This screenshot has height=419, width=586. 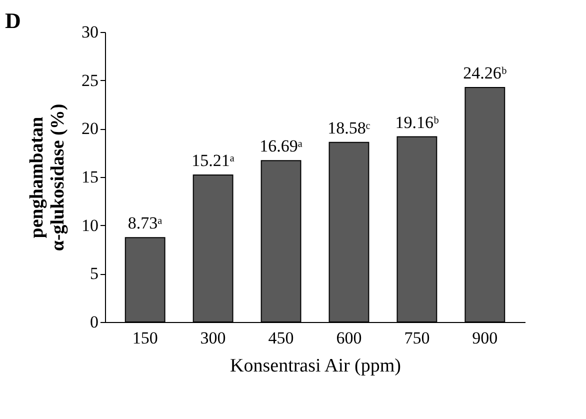 What do you see at coordinates (315, 366) in the screenshot?
I see `x-axis-title: Konsentrasi Air (ppm)` at bounding box center [315, 366].